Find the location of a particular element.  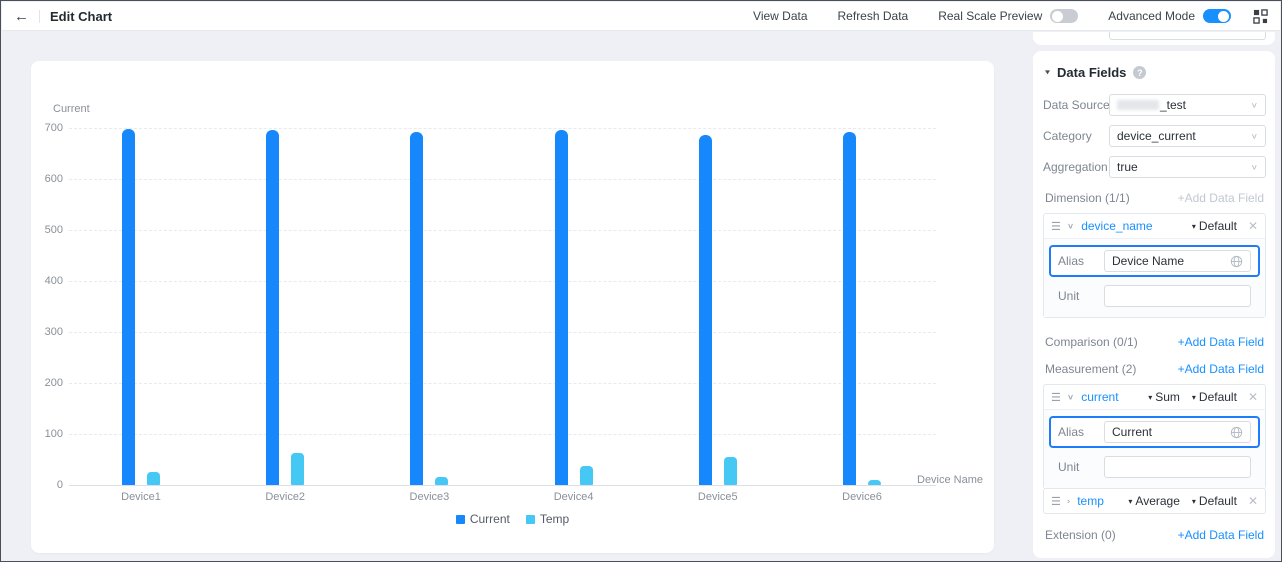

y-tick-label: 100 is located at coordinates (53, 434).